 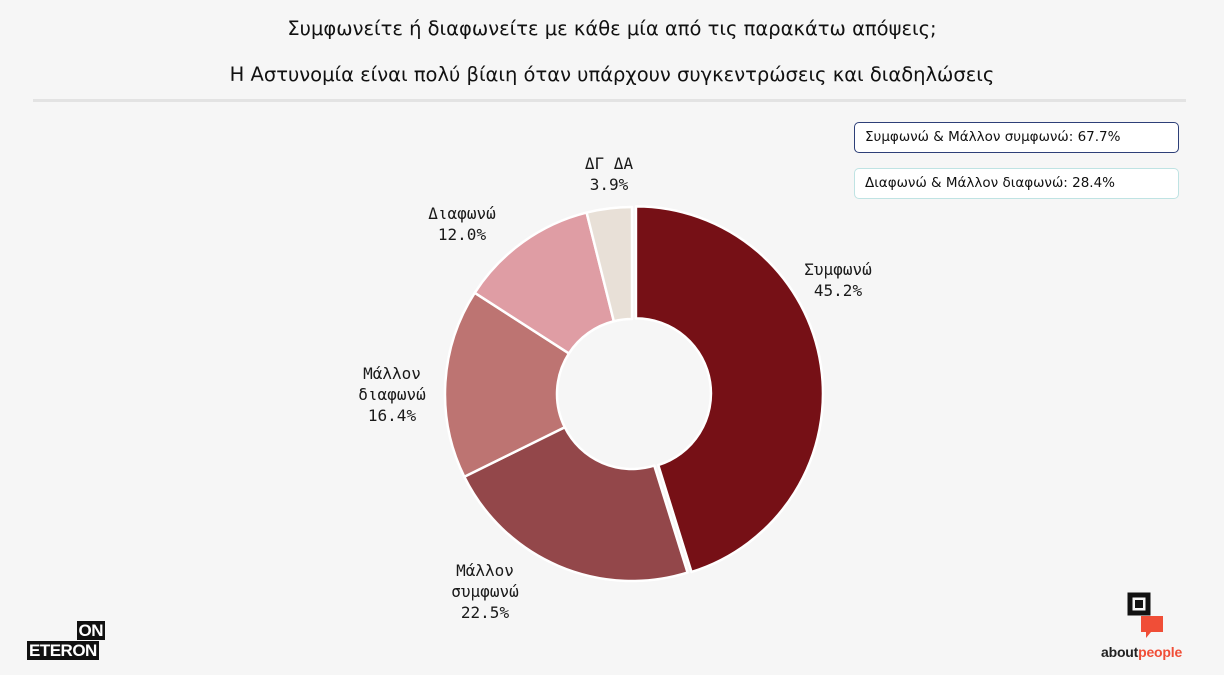 I want to click on aboutpeople-logo-mark, so click(x=1145, y=615).